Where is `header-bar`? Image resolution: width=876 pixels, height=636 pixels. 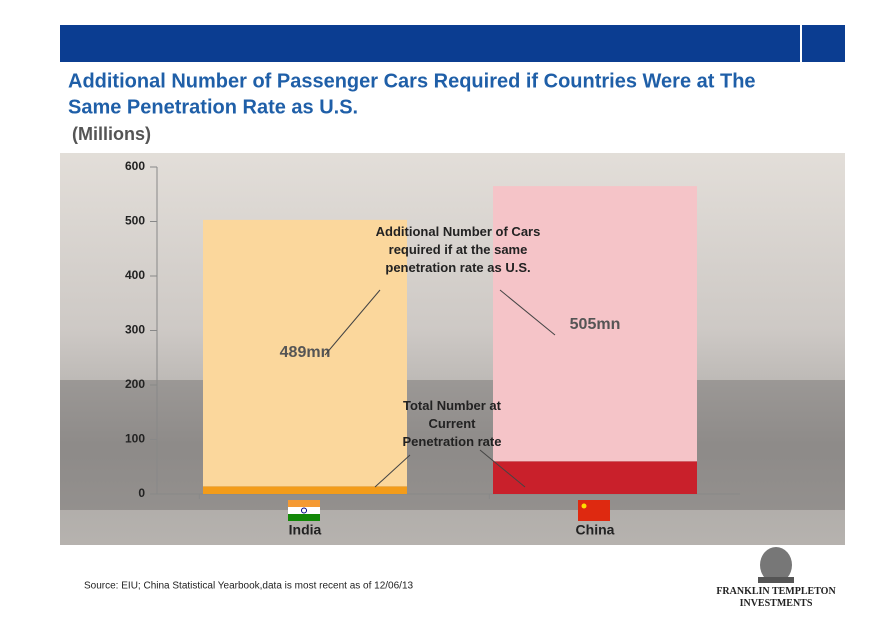
header-bar is located at coordinates (452, 43).